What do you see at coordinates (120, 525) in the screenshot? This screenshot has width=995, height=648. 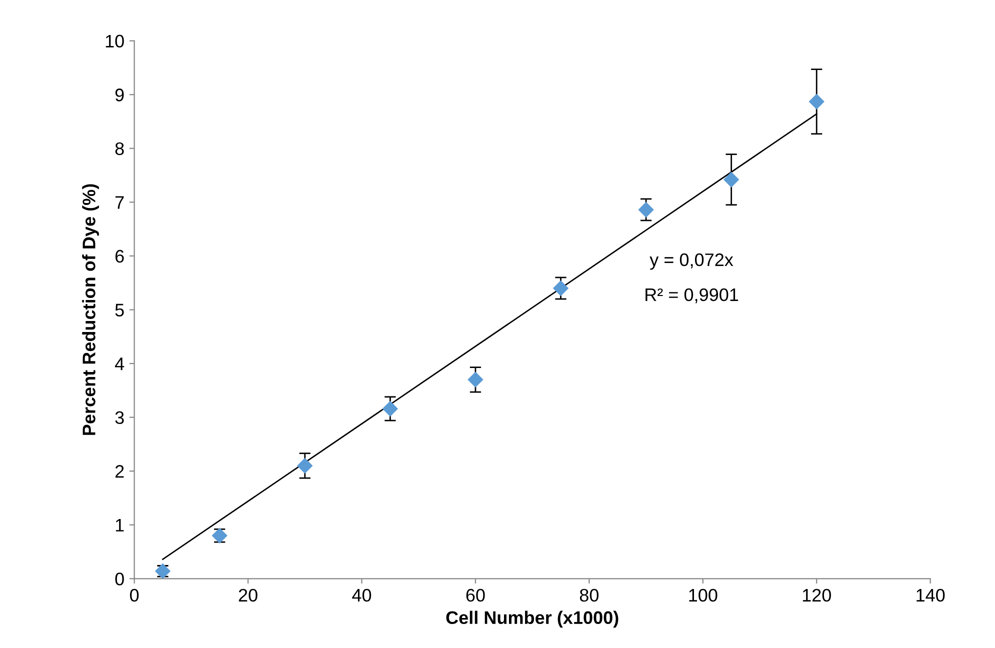 I see `y-tick-label: 1` at bounding box center [120, 525].